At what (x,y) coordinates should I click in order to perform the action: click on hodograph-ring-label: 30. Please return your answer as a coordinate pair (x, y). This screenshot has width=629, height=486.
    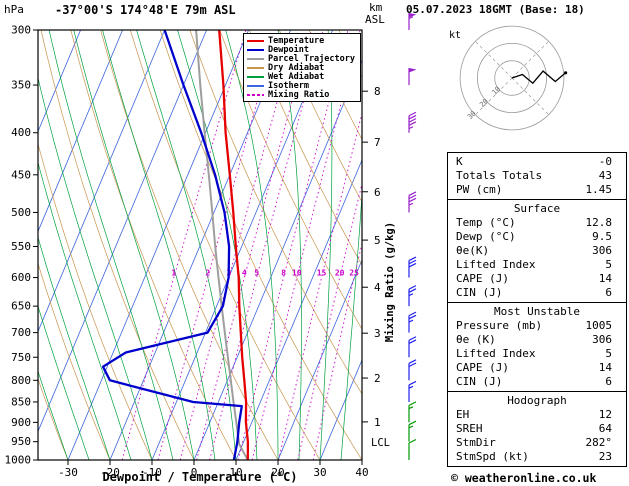
    Looking at the image, I should click on (472, 115).